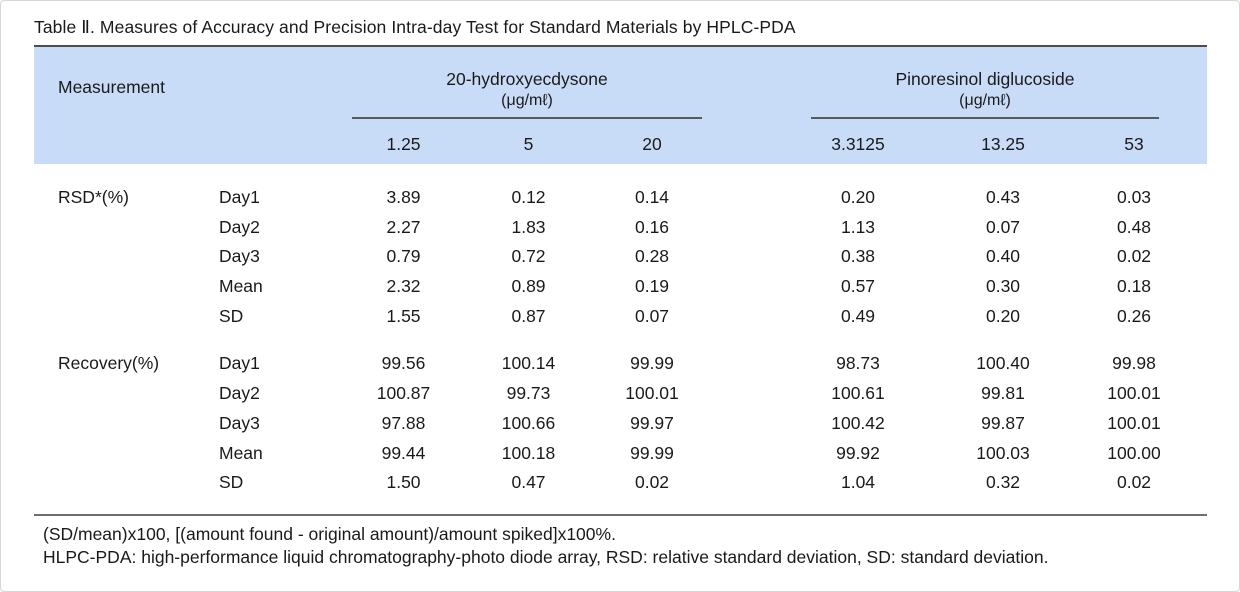  What do you see at coordinates (403, 144) in the screenshot?
I see `concentration-header: 1.25` at bounding box center [403, 144].